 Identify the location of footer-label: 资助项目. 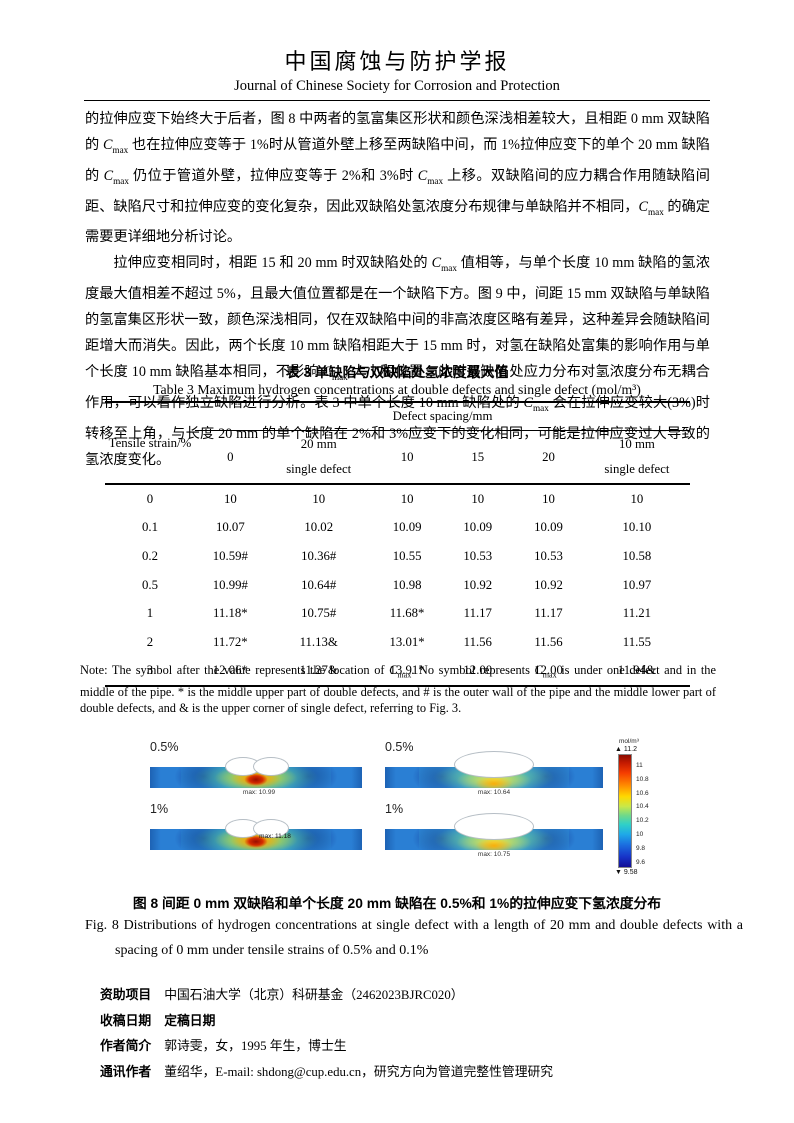
(126, 995).